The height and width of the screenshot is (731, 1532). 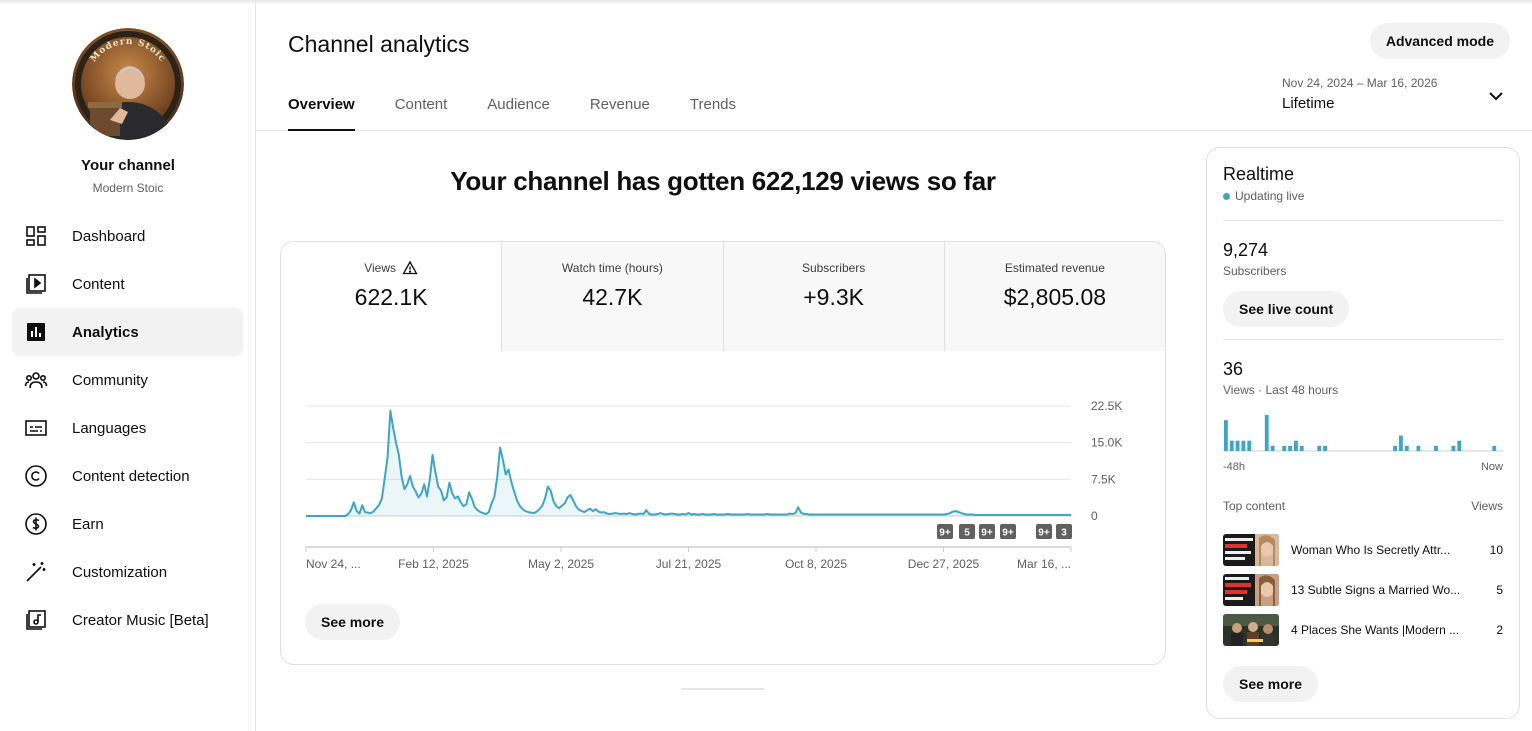 I want to click on sidebar-item-community: Community, so click(x=127, y=380).